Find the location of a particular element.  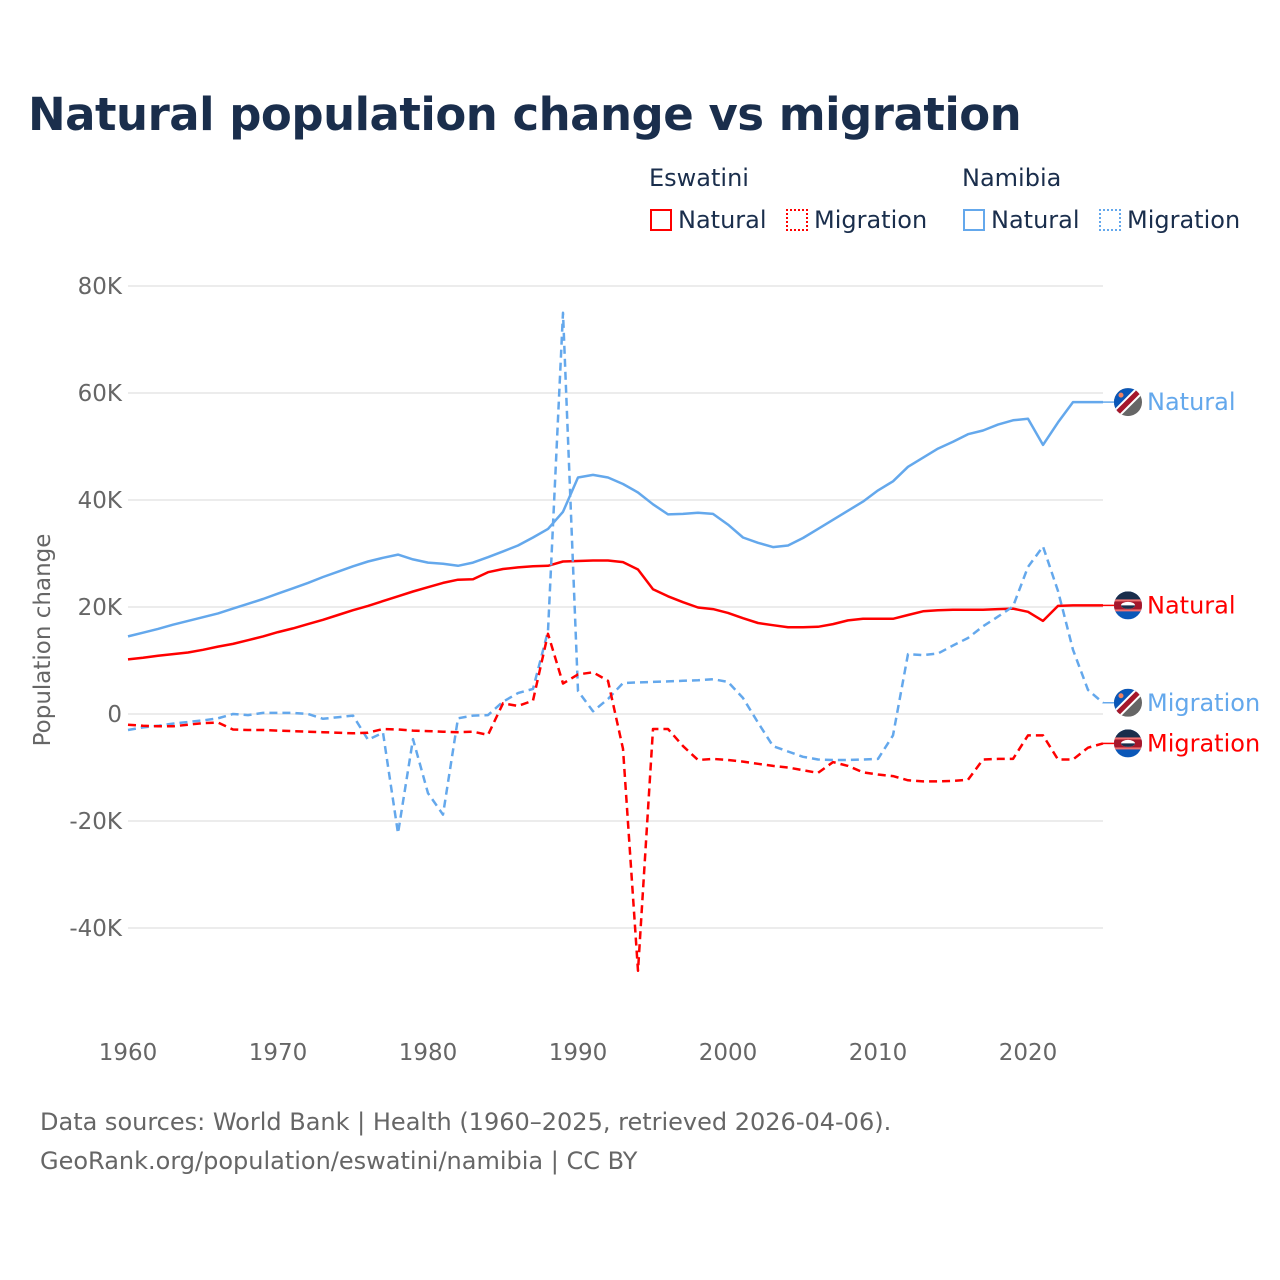

series-line-namibia-natural is located at coordinates (615, 519).